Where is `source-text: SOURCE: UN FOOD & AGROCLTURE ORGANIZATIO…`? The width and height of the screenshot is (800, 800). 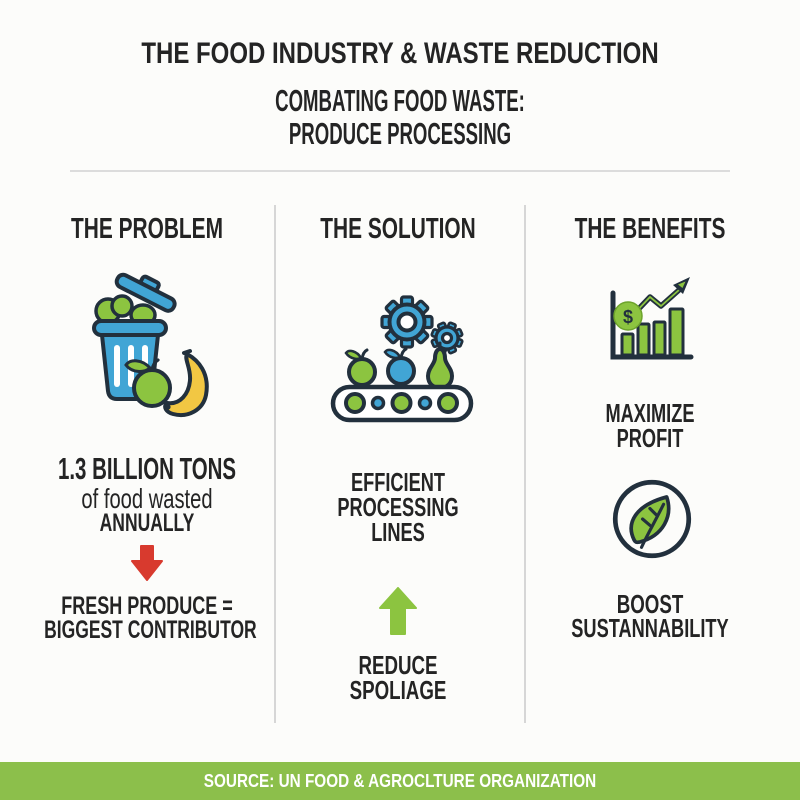 source-text: SOURCE: UN FOOD & AGROCLTURE ORGANIZATIO… is located at coordinates (400, 781).